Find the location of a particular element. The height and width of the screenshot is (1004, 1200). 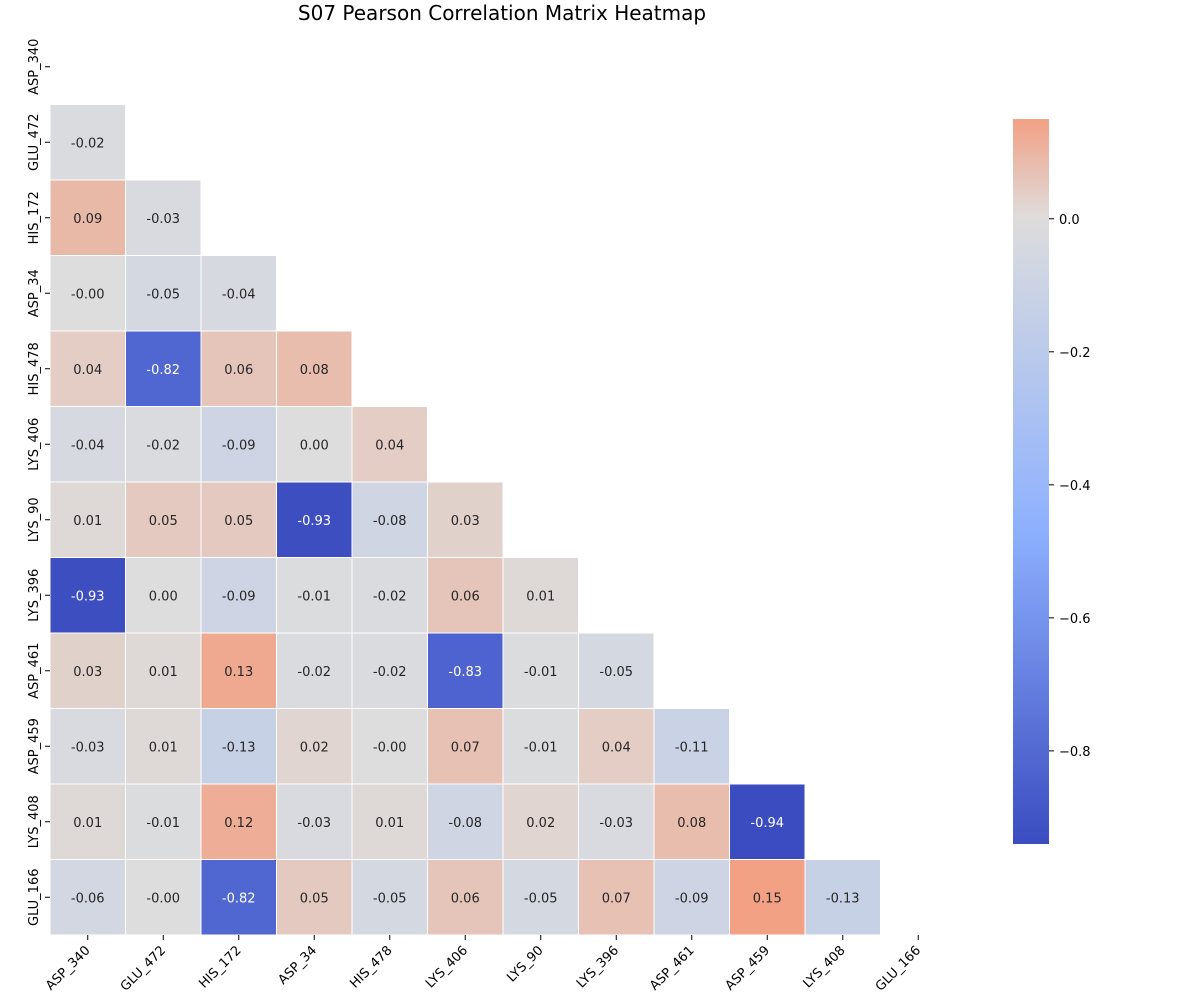

cell-value-label: 0.15 is located at coordinates (767, 898).